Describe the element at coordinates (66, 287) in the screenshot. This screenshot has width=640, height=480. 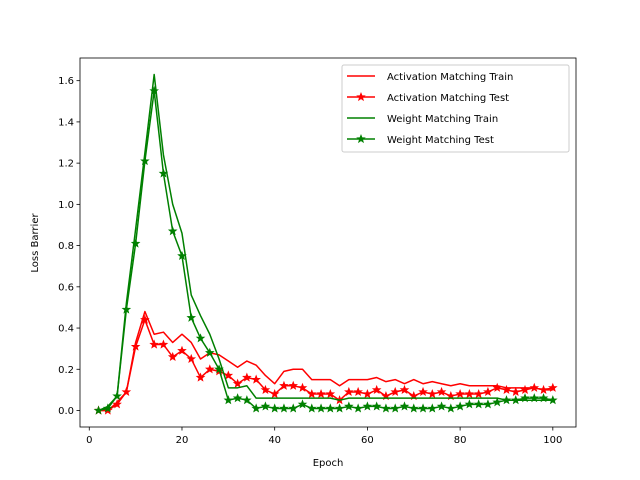
I see `y-tick-label: 0.6` at that location.